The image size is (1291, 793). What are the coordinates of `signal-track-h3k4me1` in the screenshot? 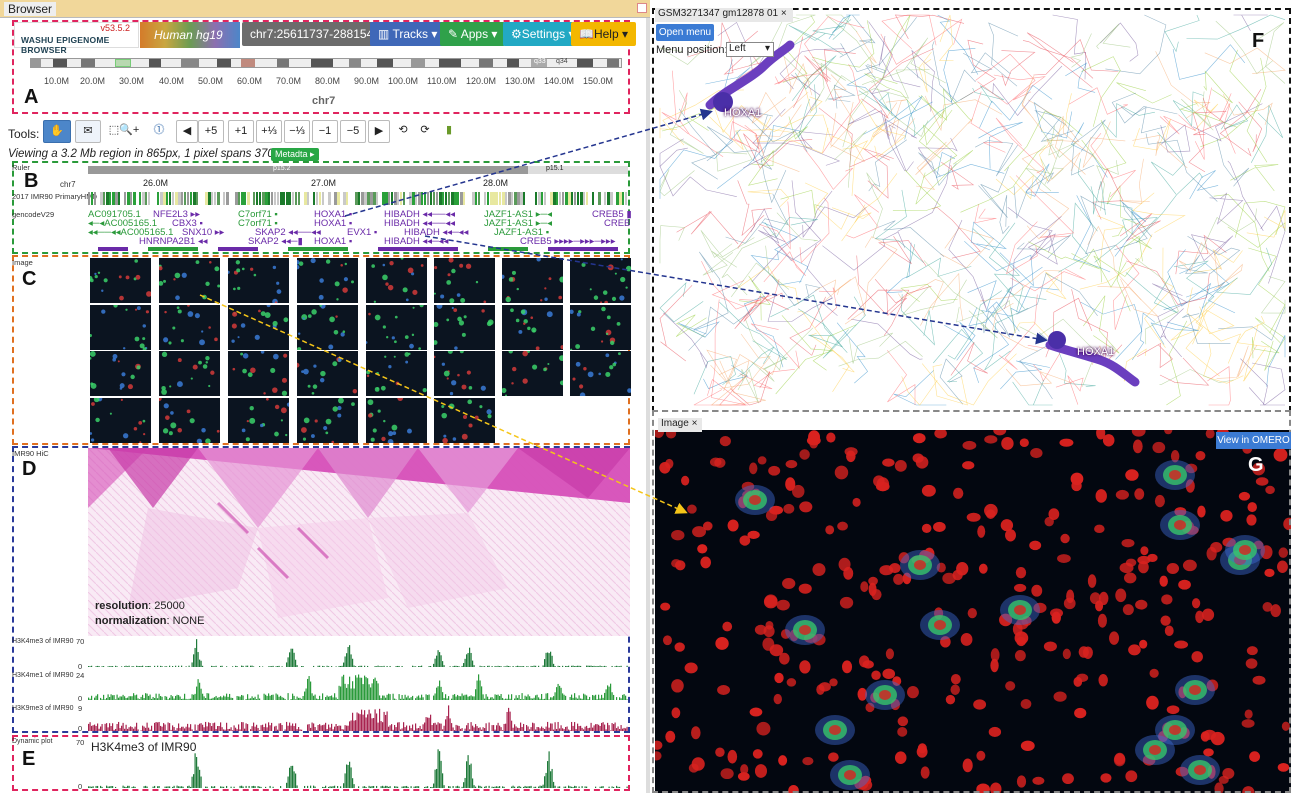 It's located at (358, 686).